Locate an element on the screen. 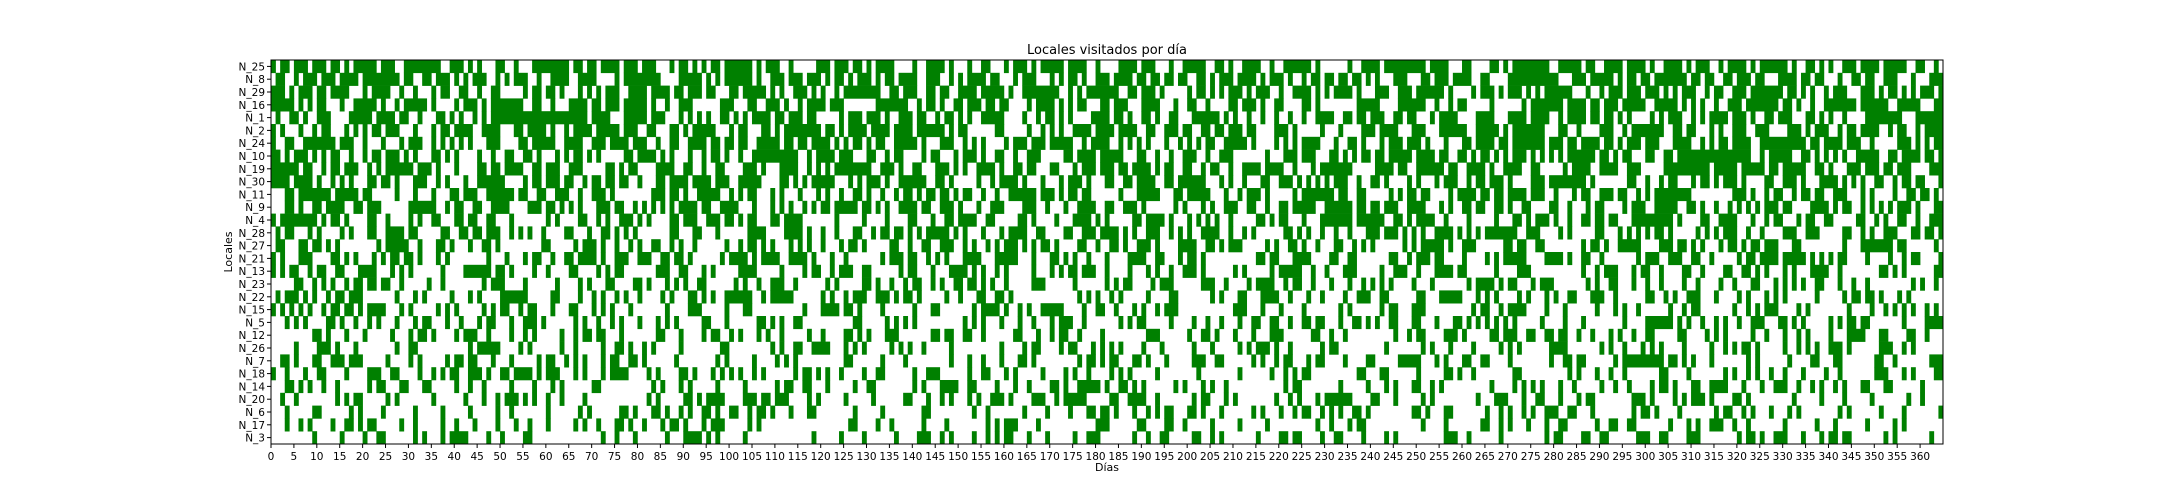  y-tick-label: N_7 is located at coordinates (255, 362).